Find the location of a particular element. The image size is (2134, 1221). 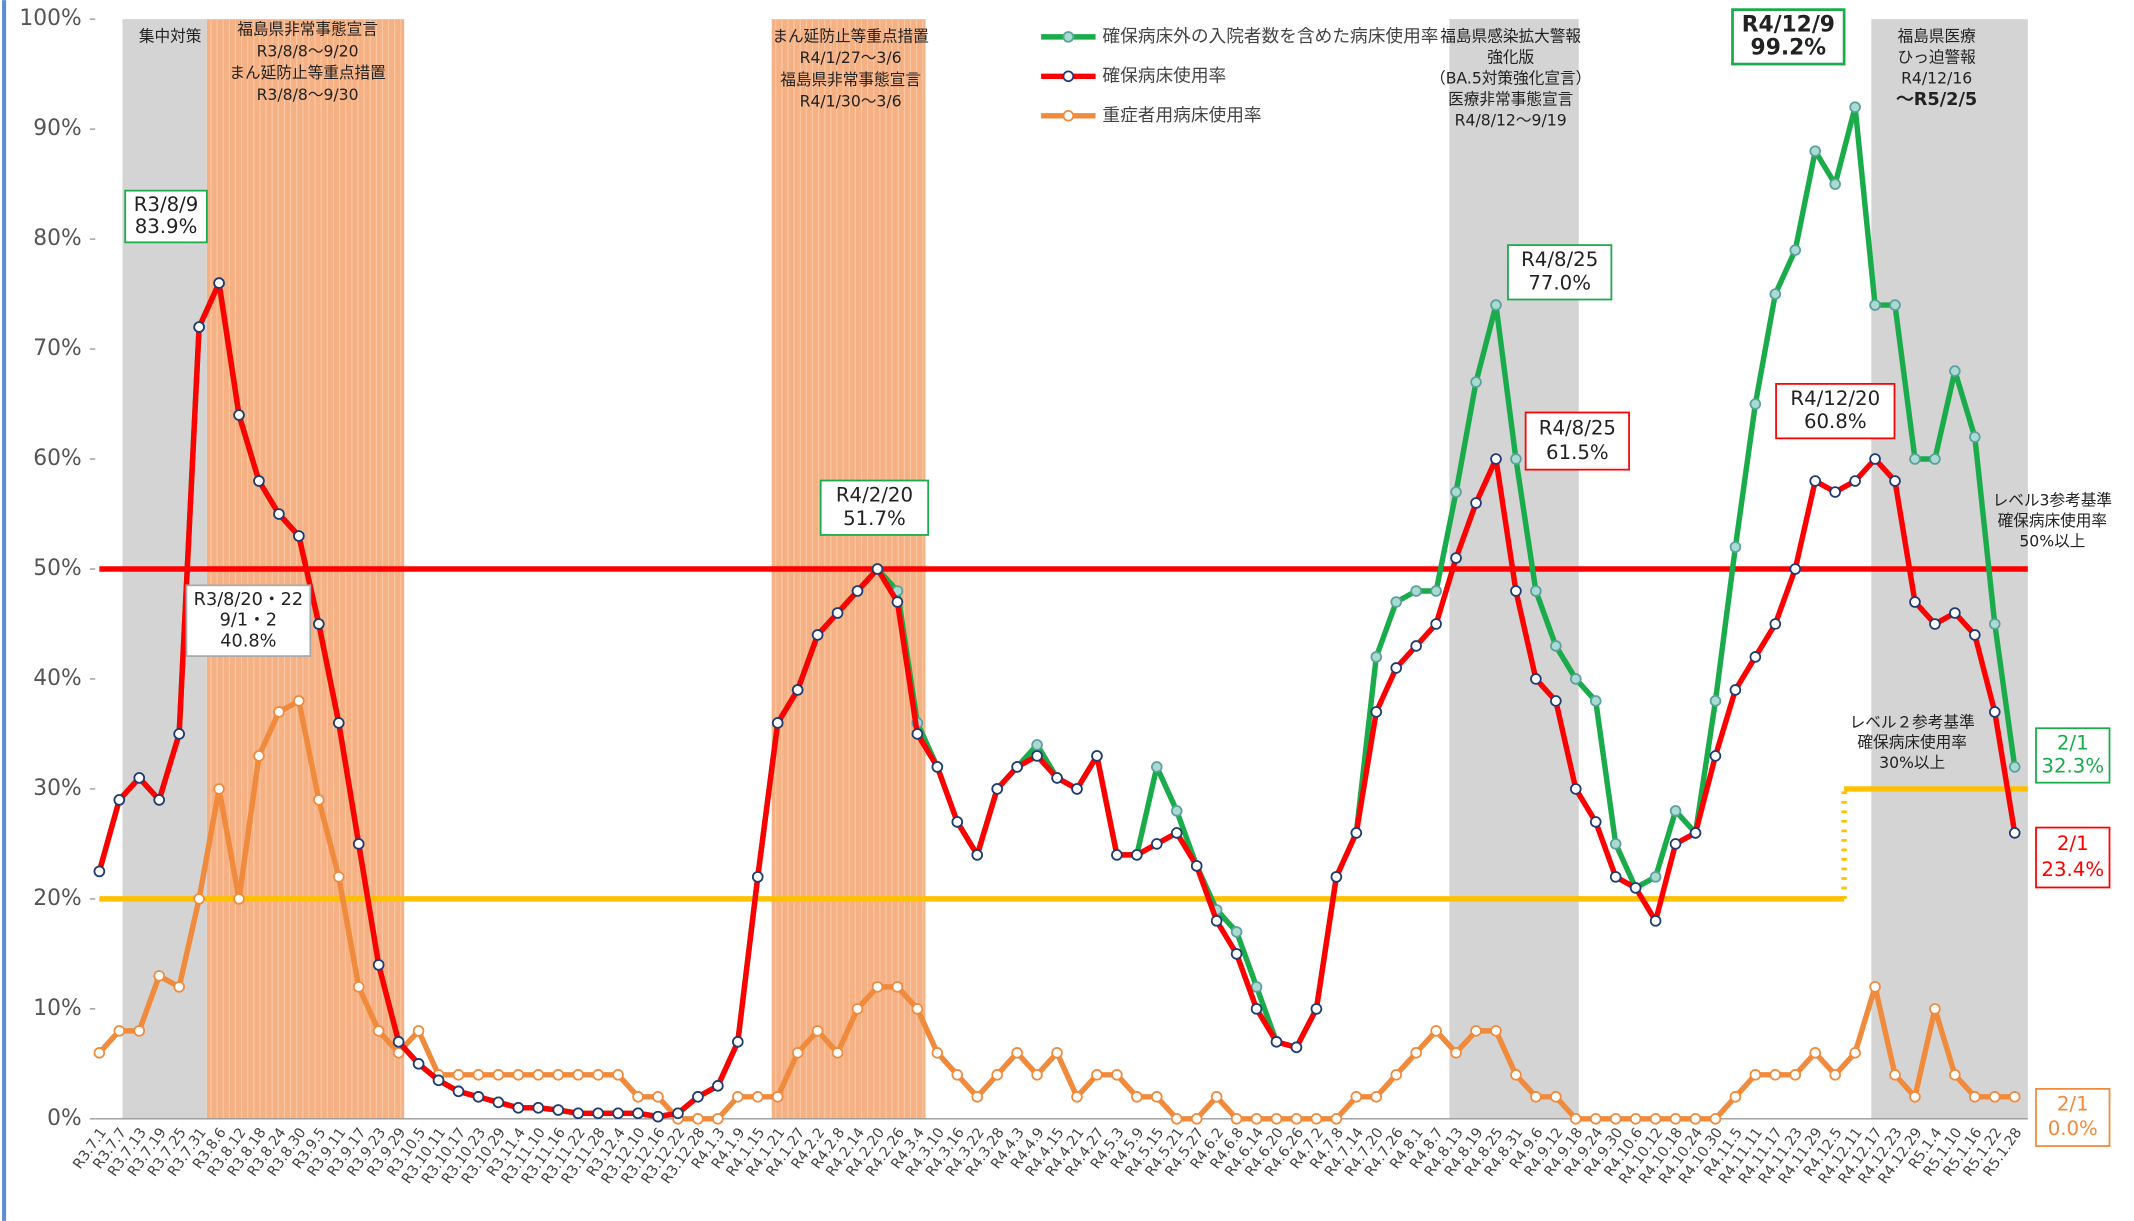

band-label: 集中対策 is located at coordinates (170, 35).